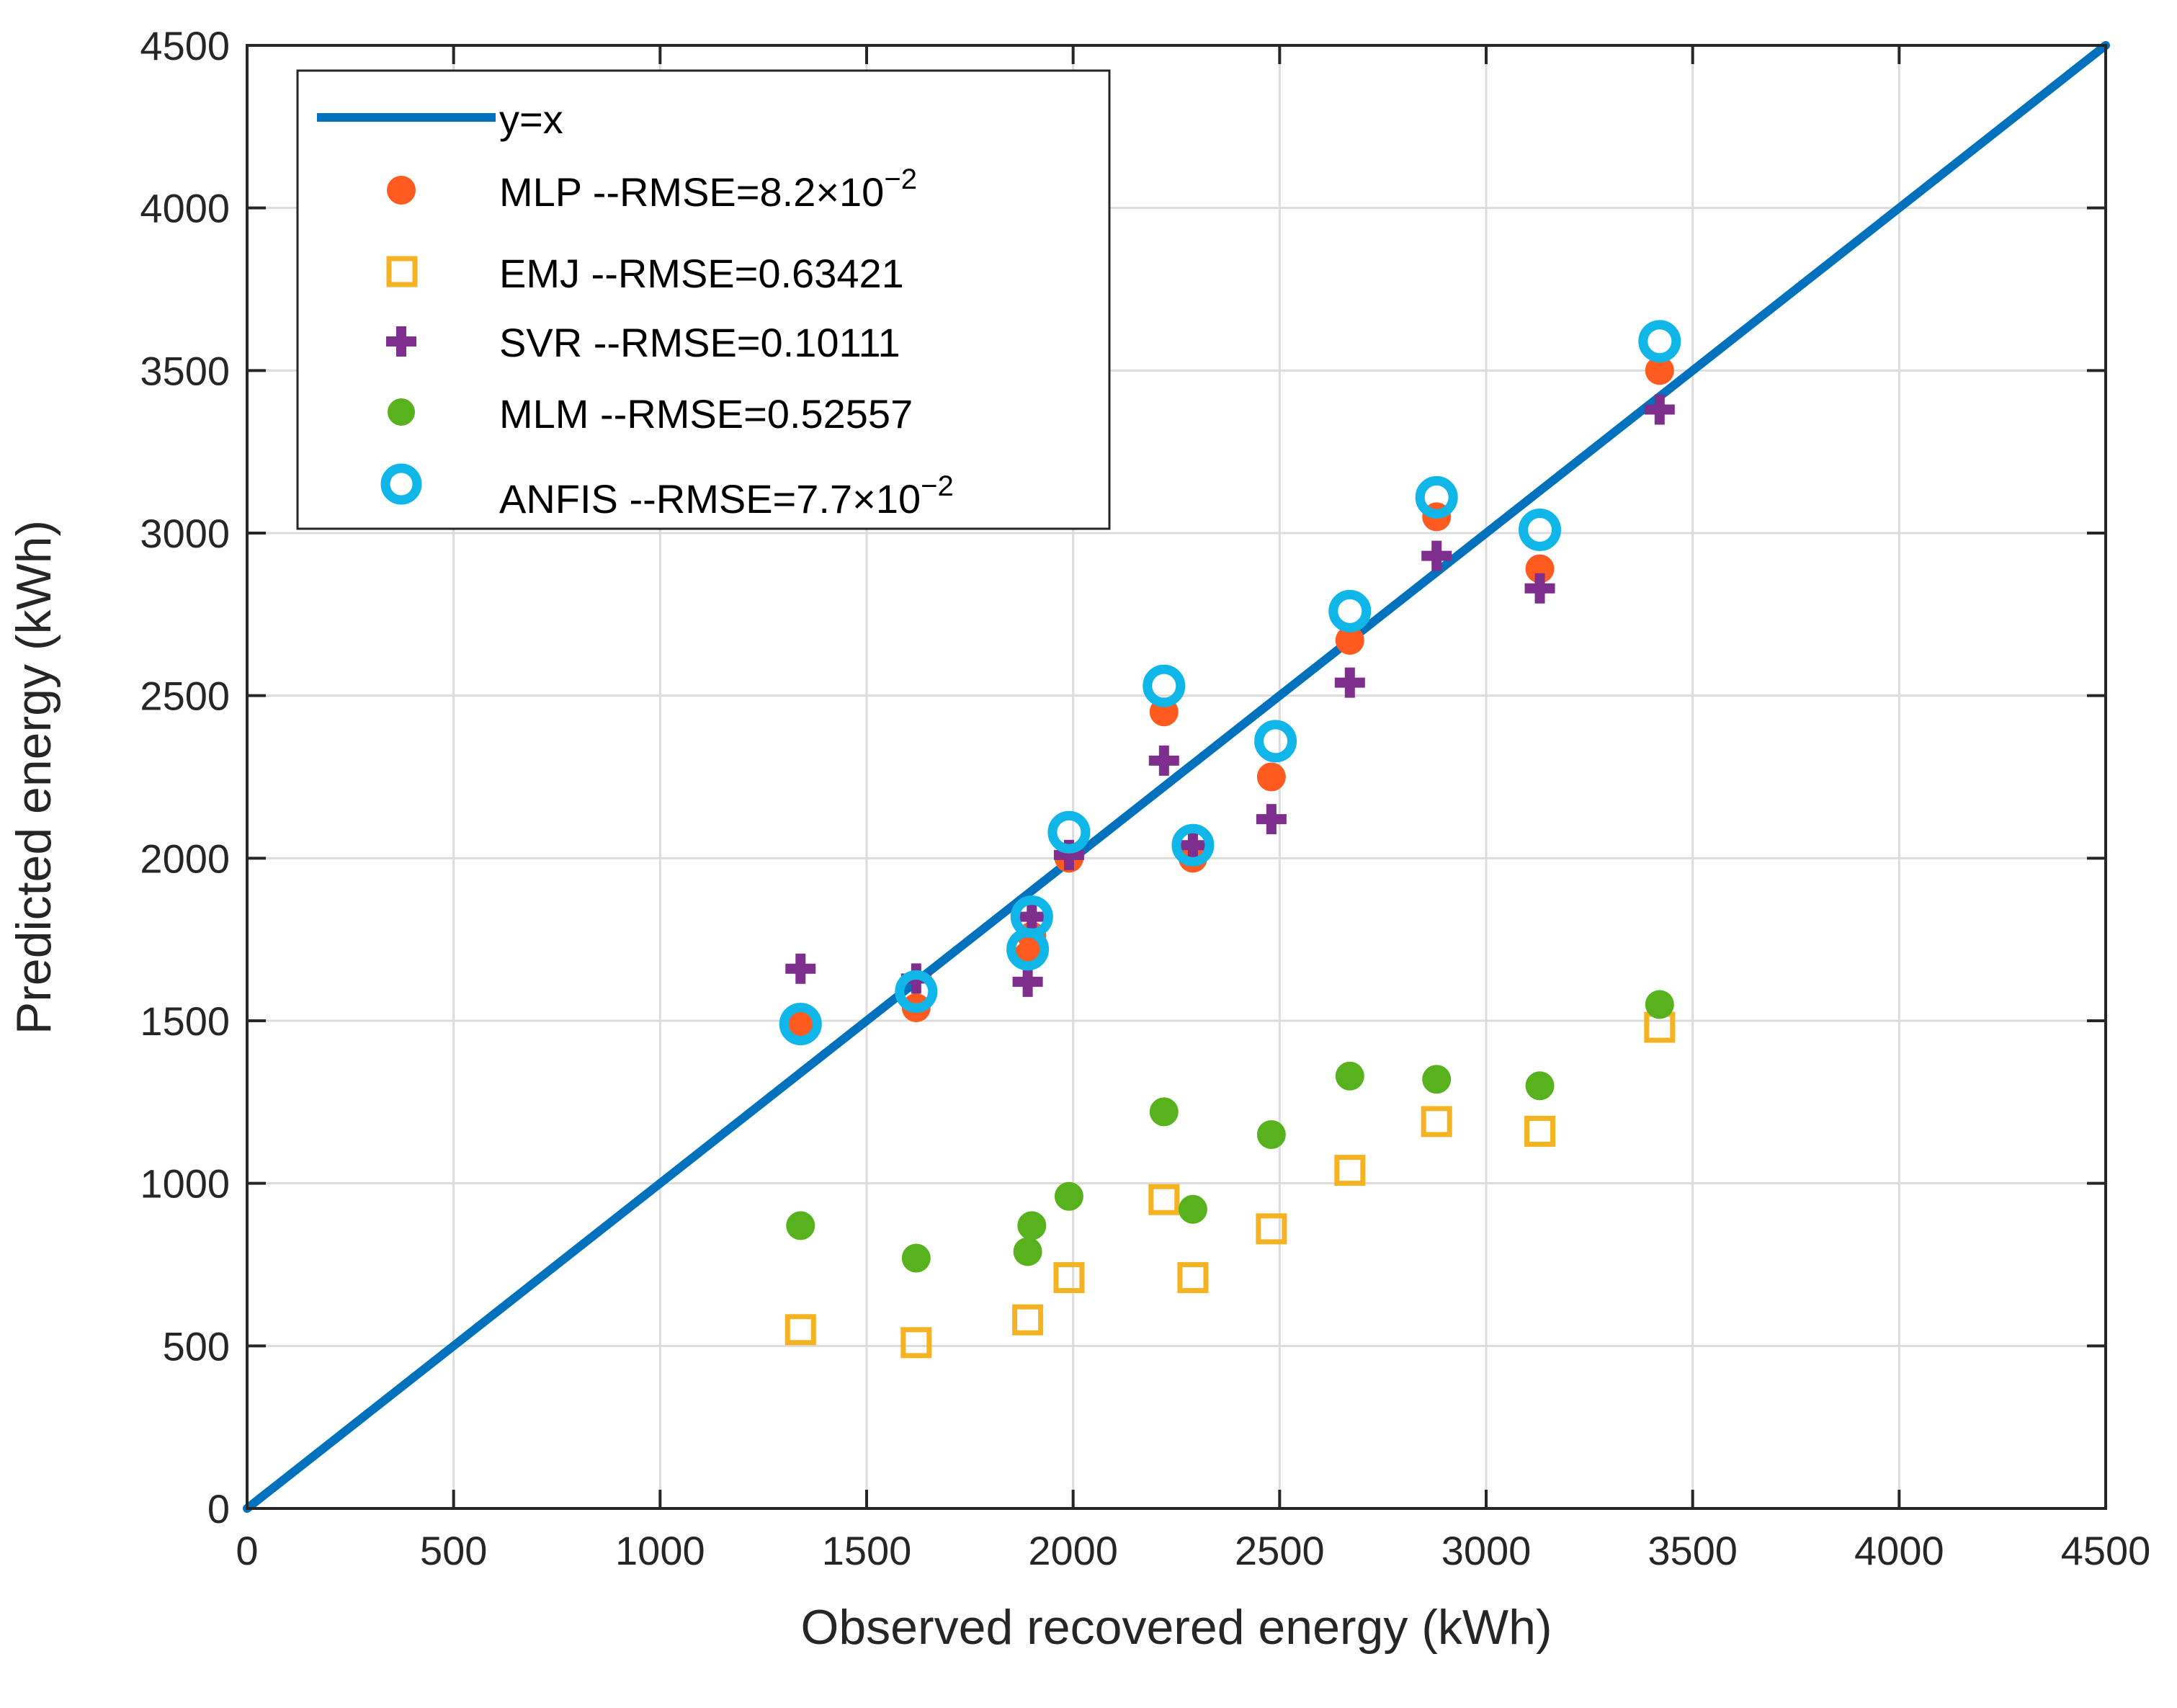 The width and height of the screenshot is (2177, 1708). What do you see at coordinates (401, 341) in the screenshot?
I see `legend-marker-svr` at bounding box center [401, 341].